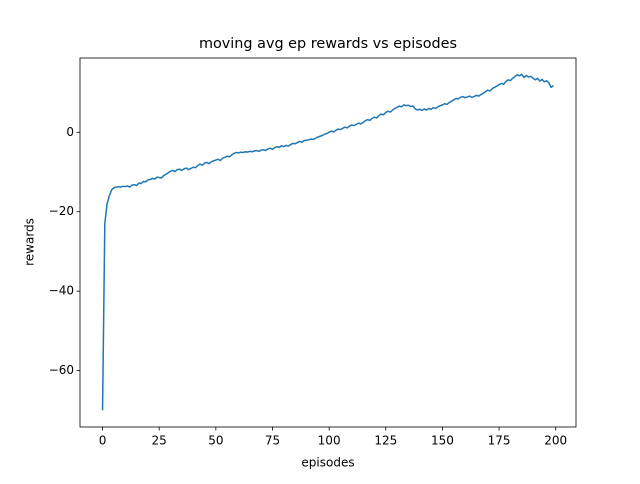 The width and height of the screenshot is (640, 484). Describe the element at coordinates (442, 441) in the screenshot. I see `x-tick-label: 150` at that location.